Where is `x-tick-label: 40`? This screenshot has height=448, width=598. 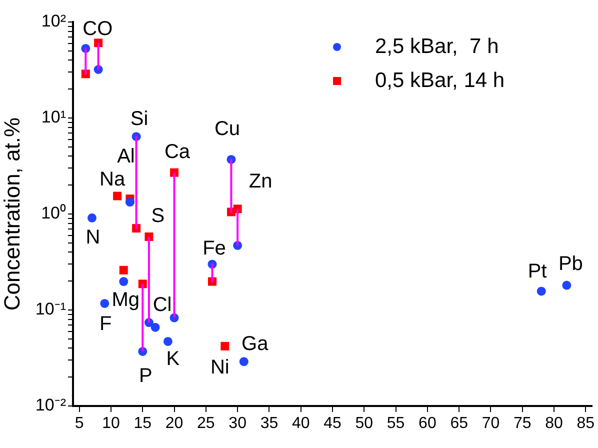
x-tick-label: 40 is located at coordinates (301, 423).